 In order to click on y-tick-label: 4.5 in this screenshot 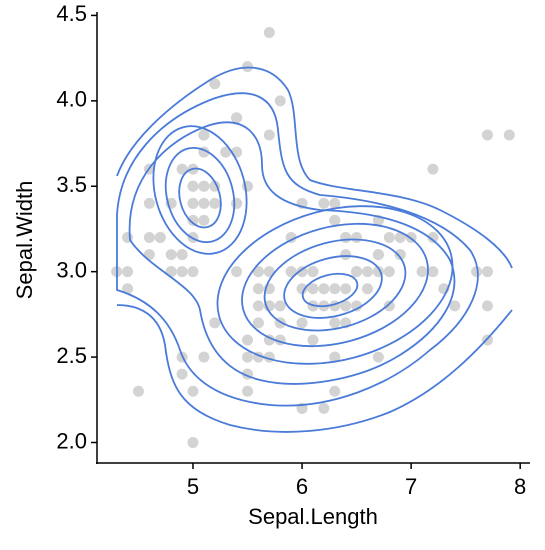, I will do `click(71, 13)`.